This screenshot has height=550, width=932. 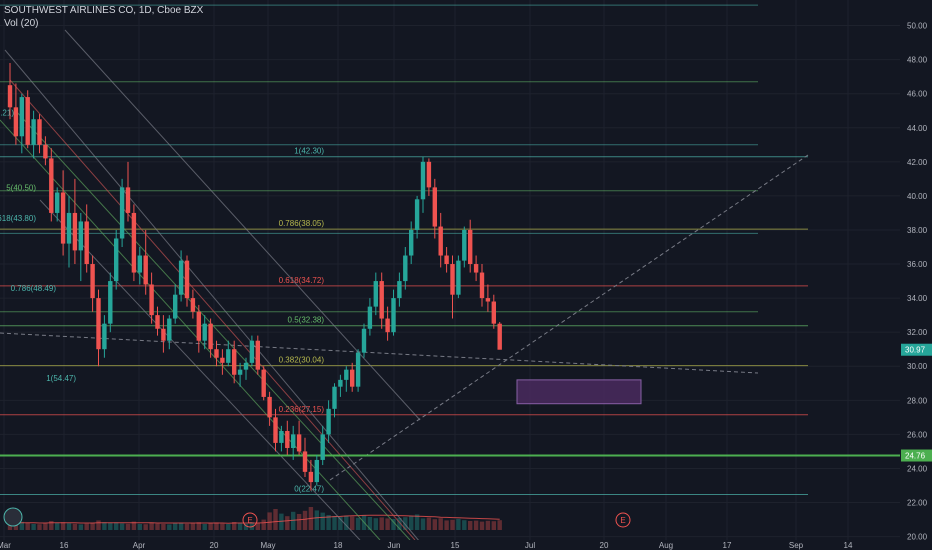 I want to click on fib-level-label-0: 1(42.30), so click(x=309, y=151).